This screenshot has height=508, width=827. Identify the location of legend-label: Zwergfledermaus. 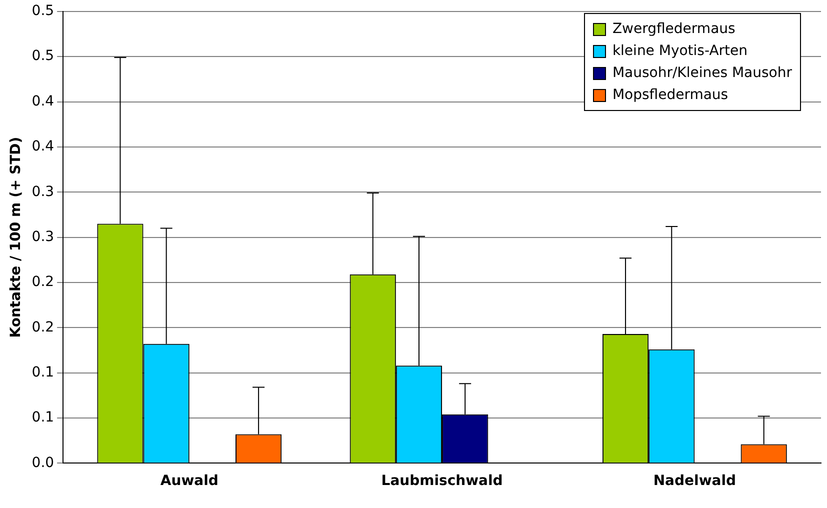
(674, 30).